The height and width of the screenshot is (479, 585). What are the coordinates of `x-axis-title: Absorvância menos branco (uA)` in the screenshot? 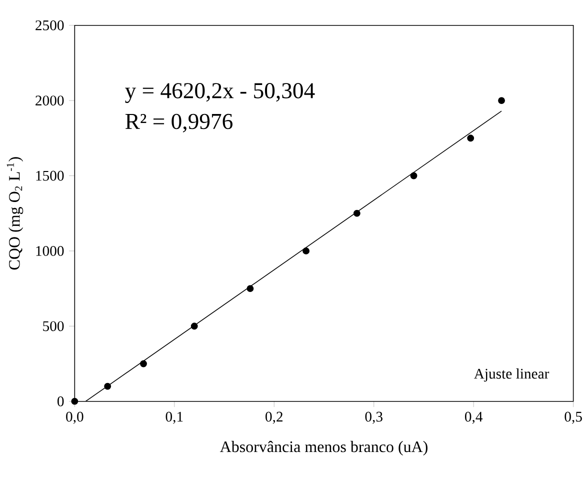 It's located at (324, 448).